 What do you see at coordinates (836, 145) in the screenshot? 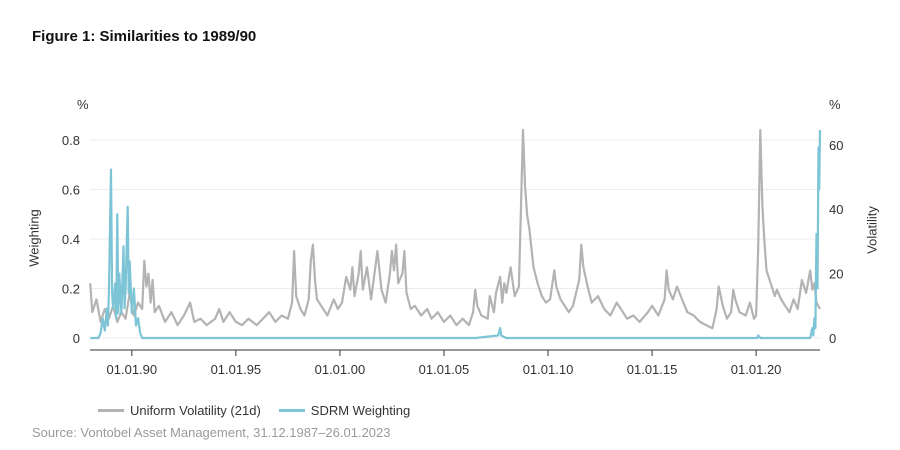
I see `y-tick-label-right: 60` at bounding box center [836, 145].